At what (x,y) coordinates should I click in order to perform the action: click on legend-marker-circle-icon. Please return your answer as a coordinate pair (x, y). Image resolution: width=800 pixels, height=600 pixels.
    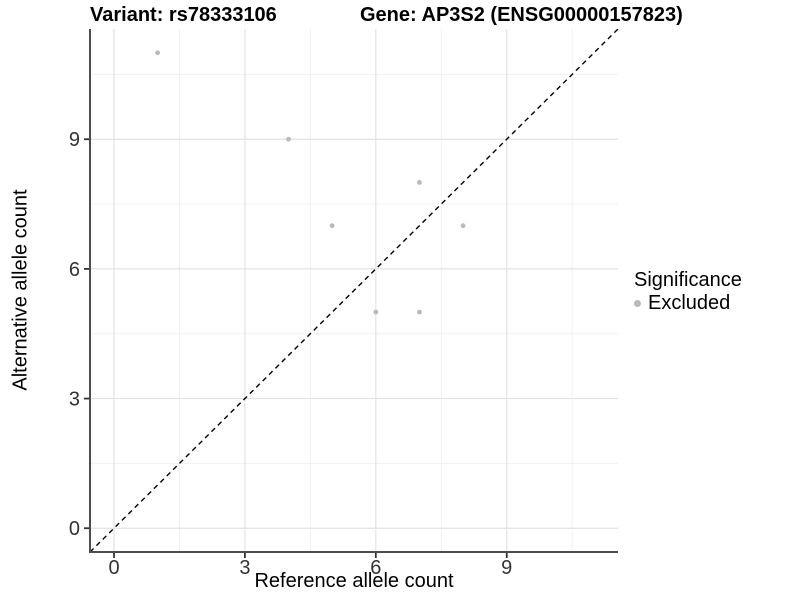
    Looking at the image, I should click on (637, 303).